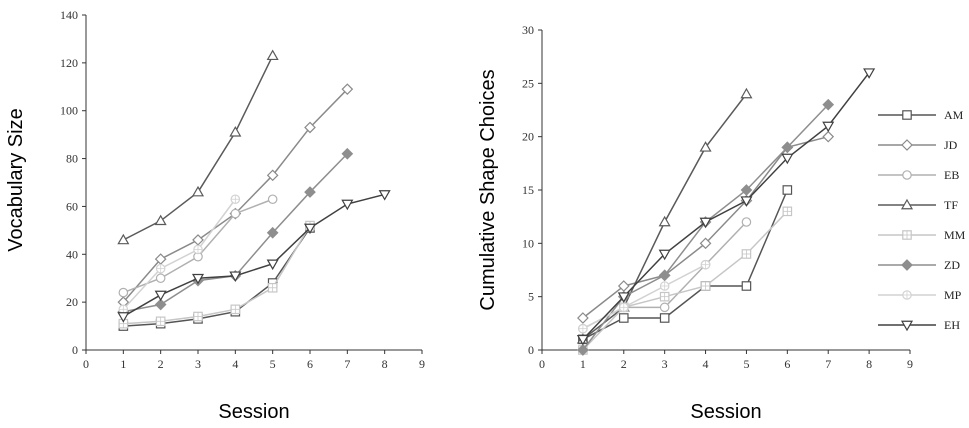  Describe the element at coordinates (910, 364) in the screenshot. I see `shape-x-tick-label: 9` at that location.